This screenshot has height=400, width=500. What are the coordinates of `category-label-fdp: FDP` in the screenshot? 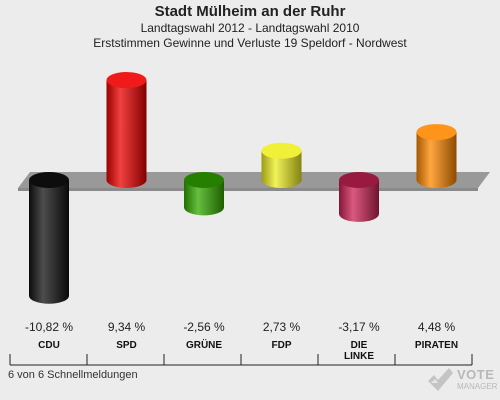 It's located at (282, 345).